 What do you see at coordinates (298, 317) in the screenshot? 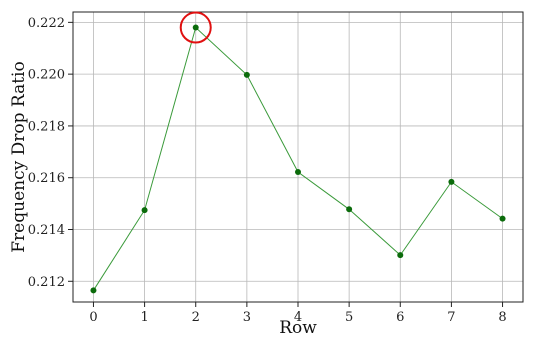
I see `x-tick-label: 4` at bounding box center [298, 317].